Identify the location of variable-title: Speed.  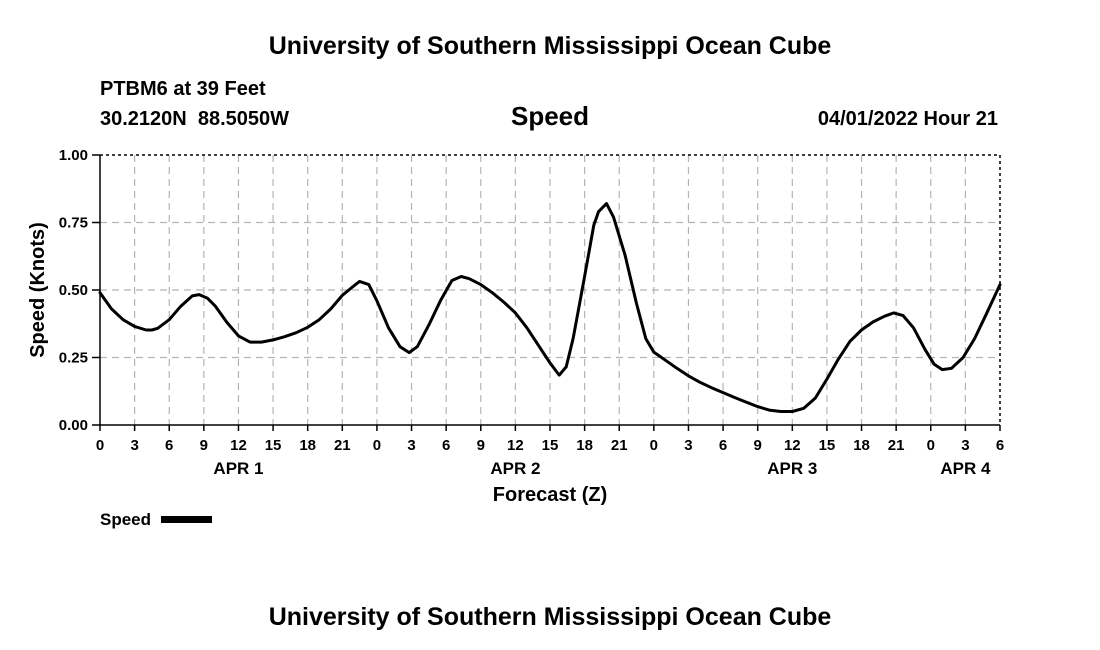
(550, 116).